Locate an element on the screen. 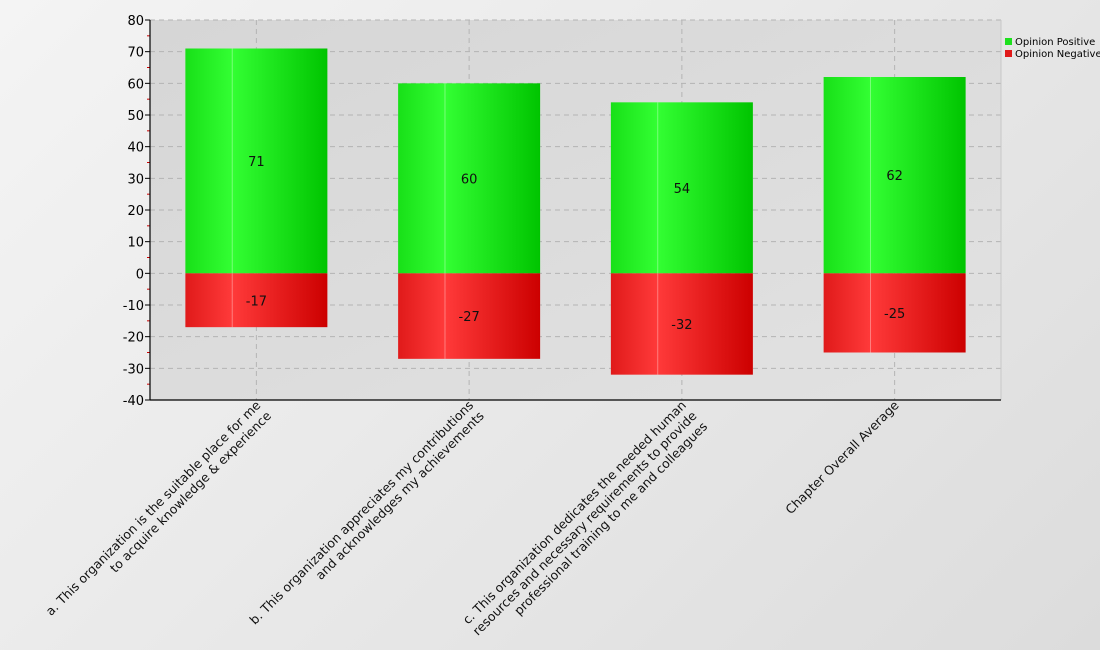 The width and height of the screenshot is (1100, 650). y-tick-label: 60 is located at coordinates (135, 84).